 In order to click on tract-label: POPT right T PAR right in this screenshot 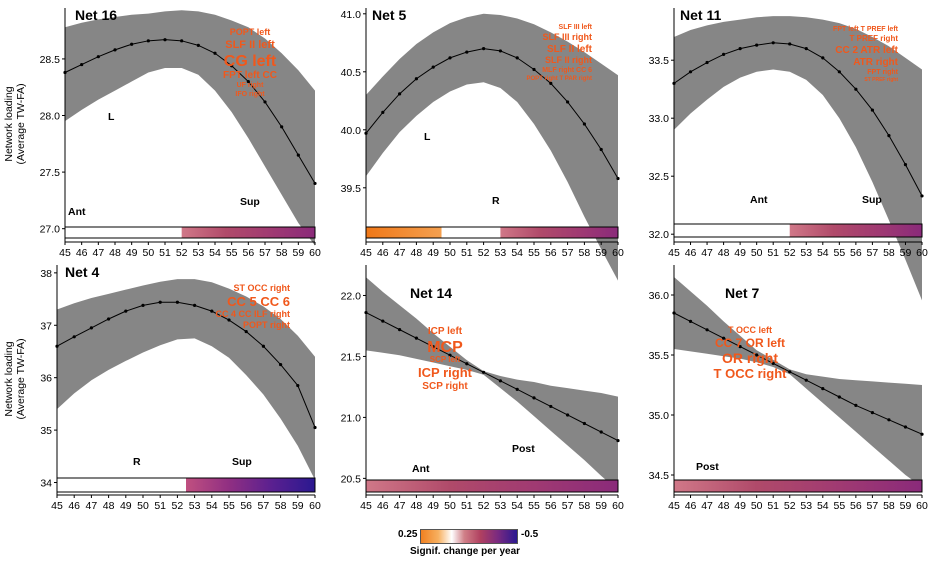, I will do `click(559, 79)`.